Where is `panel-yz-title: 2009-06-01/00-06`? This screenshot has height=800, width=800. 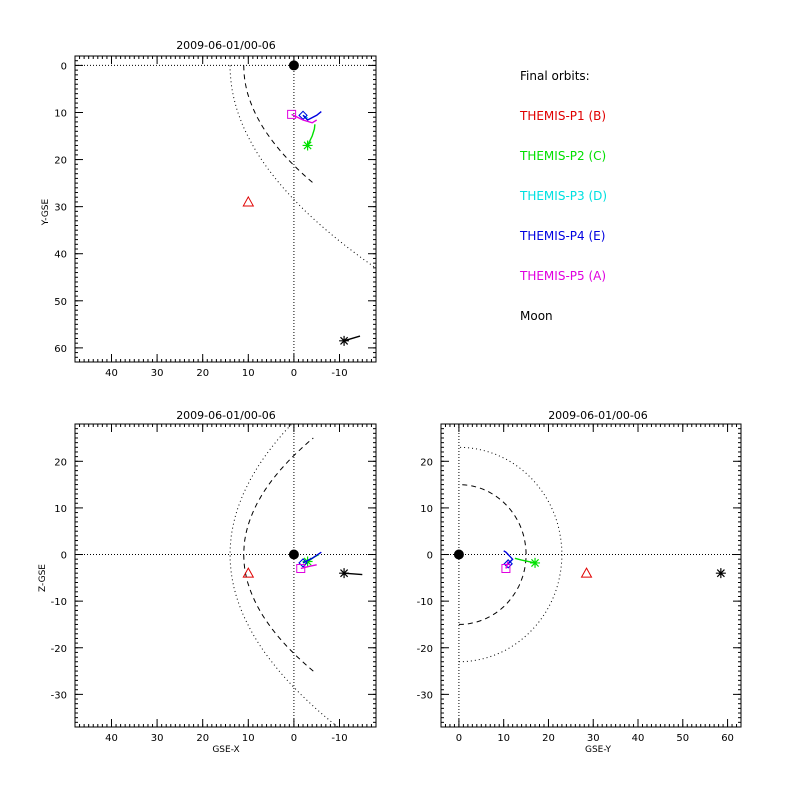 panel-yz-title: 2009-06-01/00-06 is located at coordinates (598, 415).